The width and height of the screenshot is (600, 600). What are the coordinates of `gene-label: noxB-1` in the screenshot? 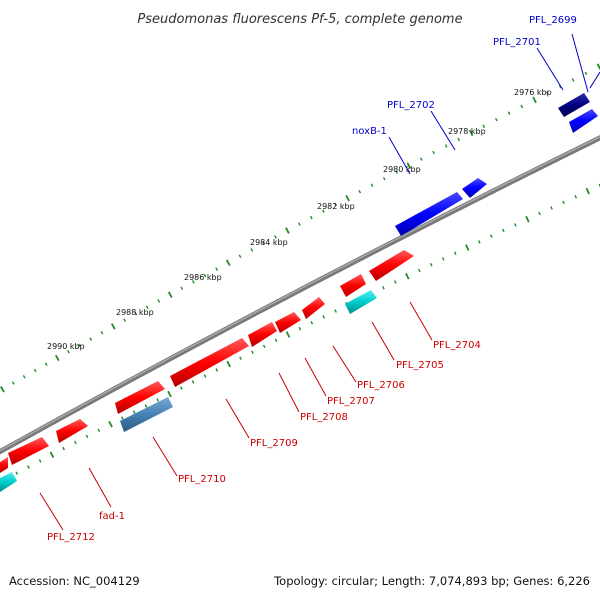 It's located at (369, 131).